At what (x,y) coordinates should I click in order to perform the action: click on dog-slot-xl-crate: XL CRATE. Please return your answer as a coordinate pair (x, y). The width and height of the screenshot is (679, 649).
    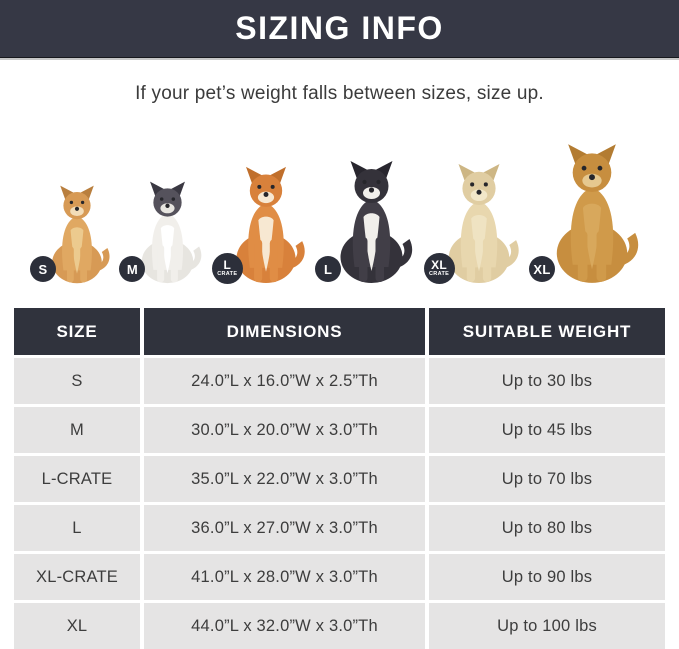
    Looking at the image, I should click on (475, 223).